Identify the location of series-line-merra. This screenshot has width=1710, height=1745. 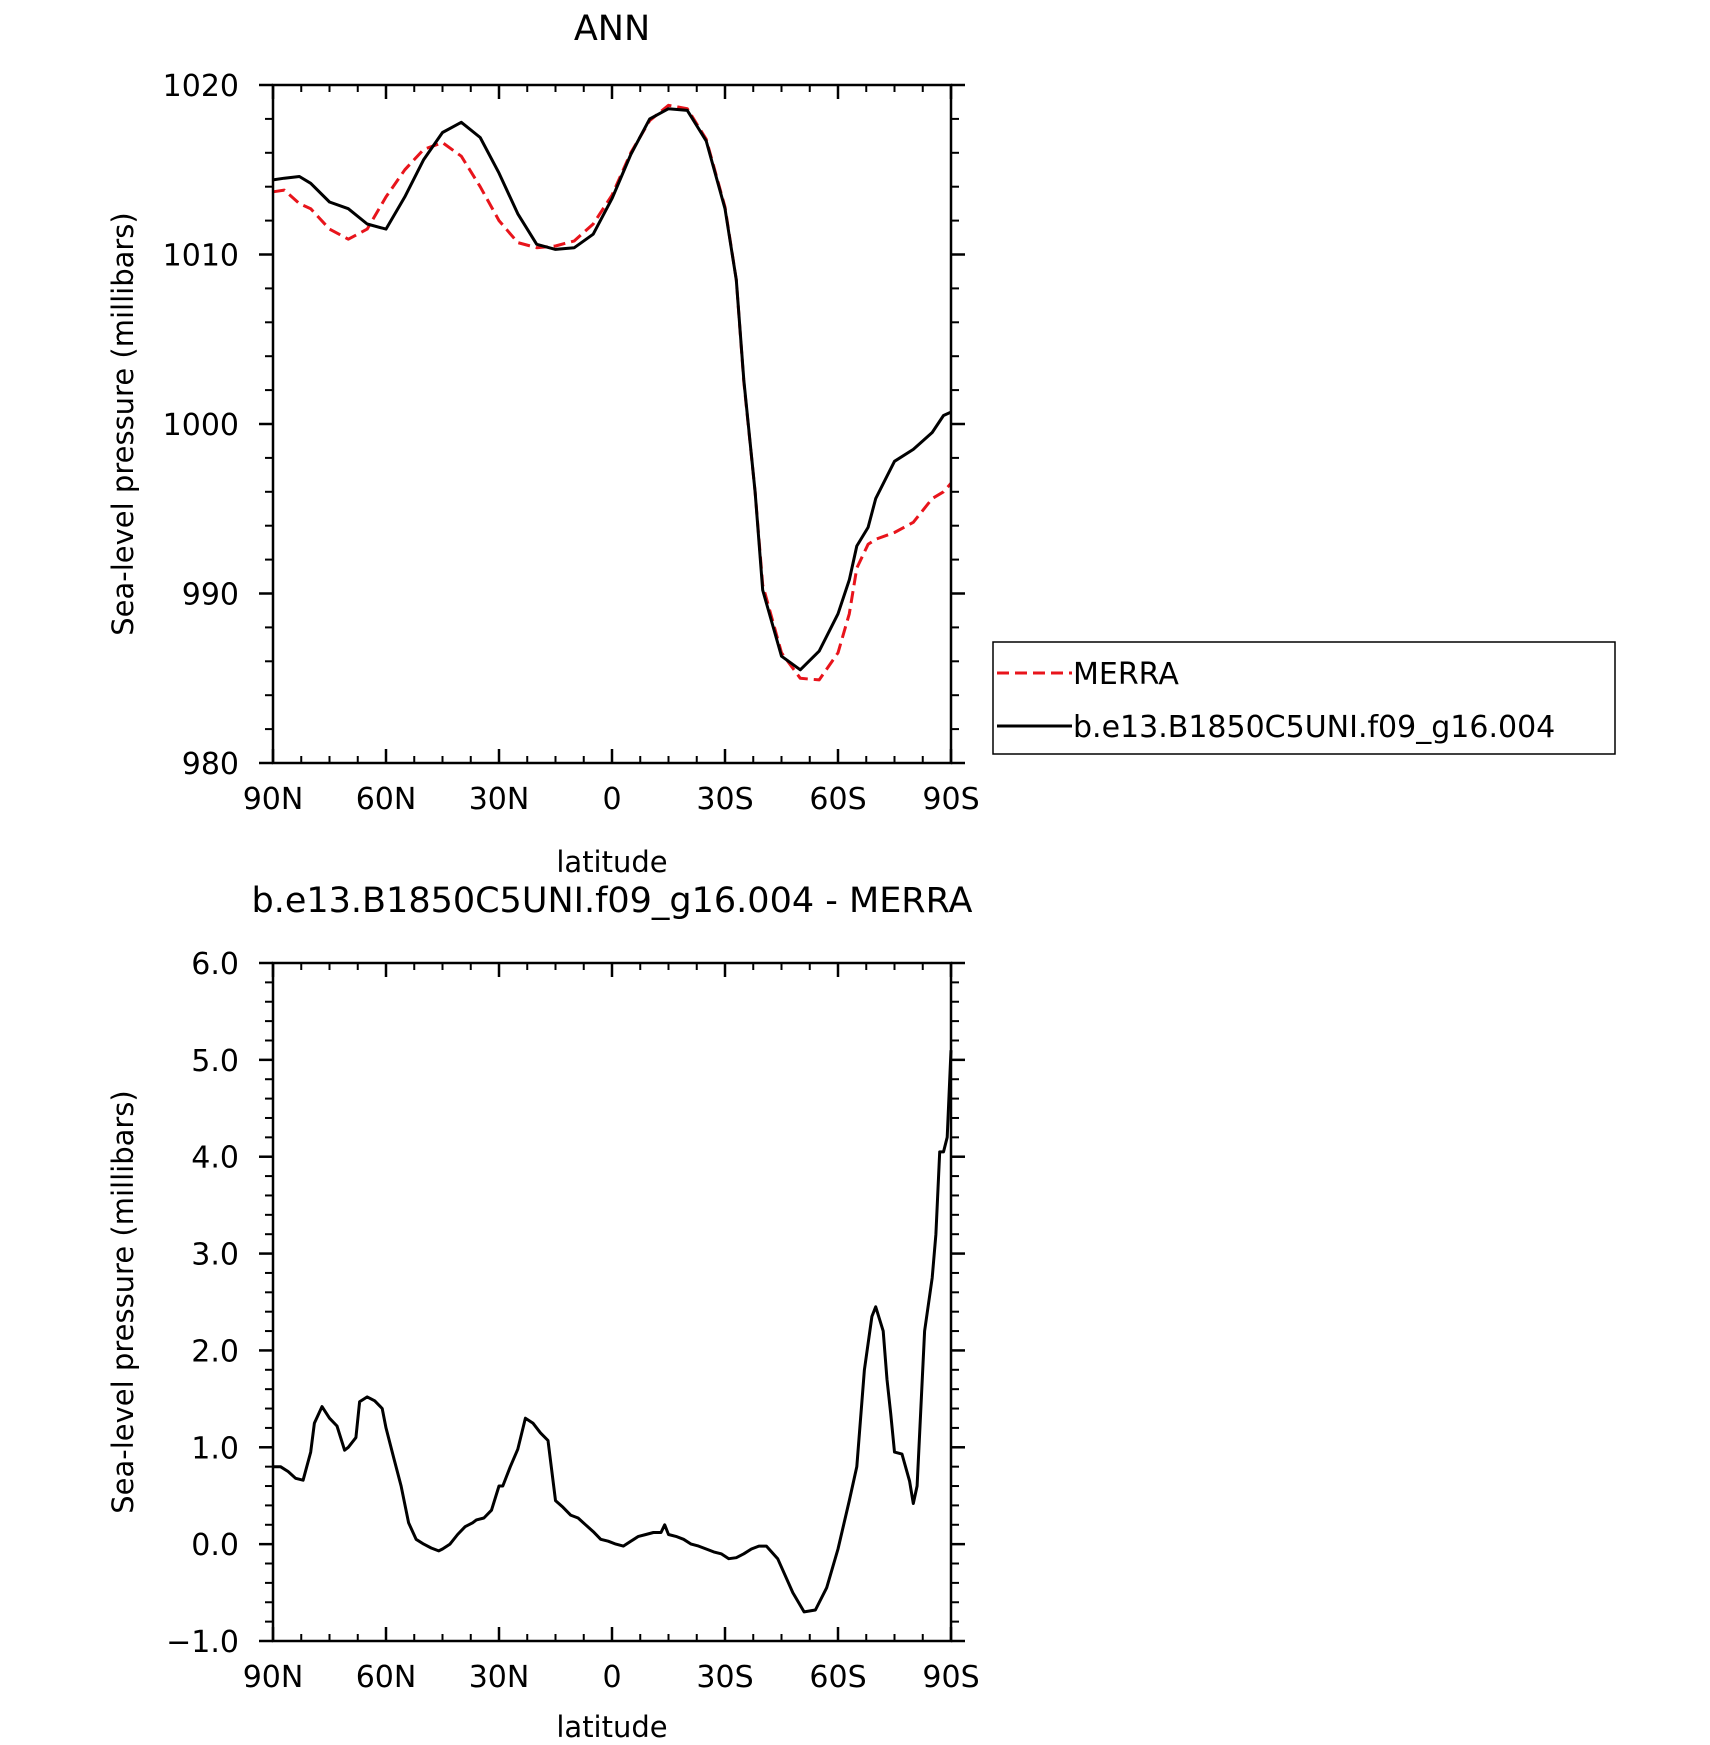
(612, 392).